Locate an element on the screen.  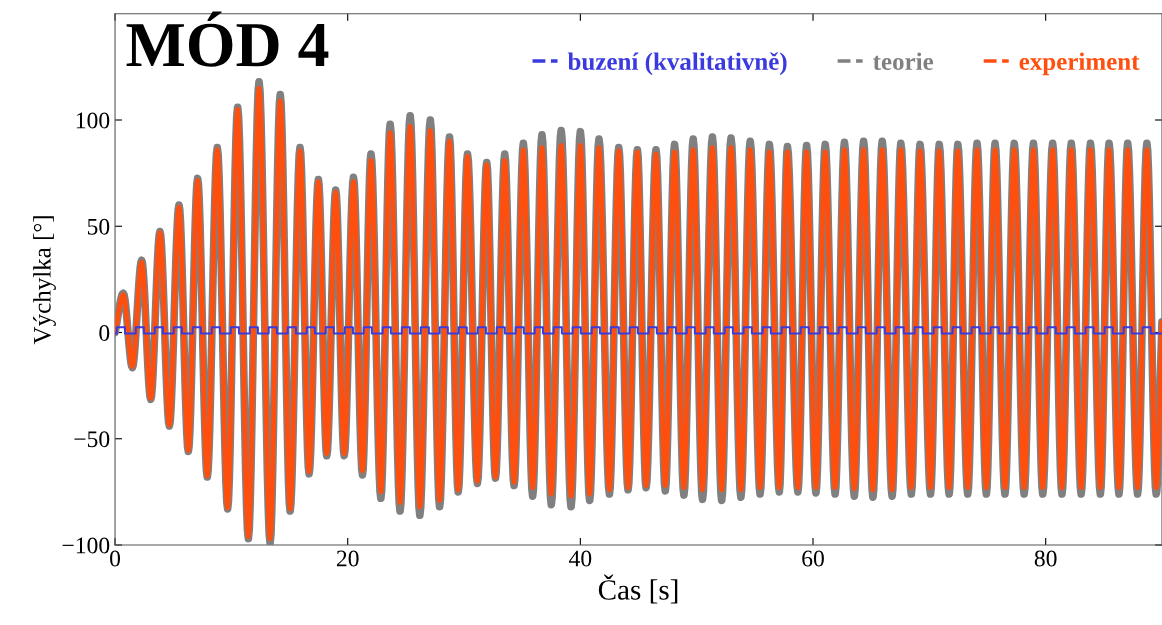
x-tick-label: 20 is located at coordinates (347, 558).